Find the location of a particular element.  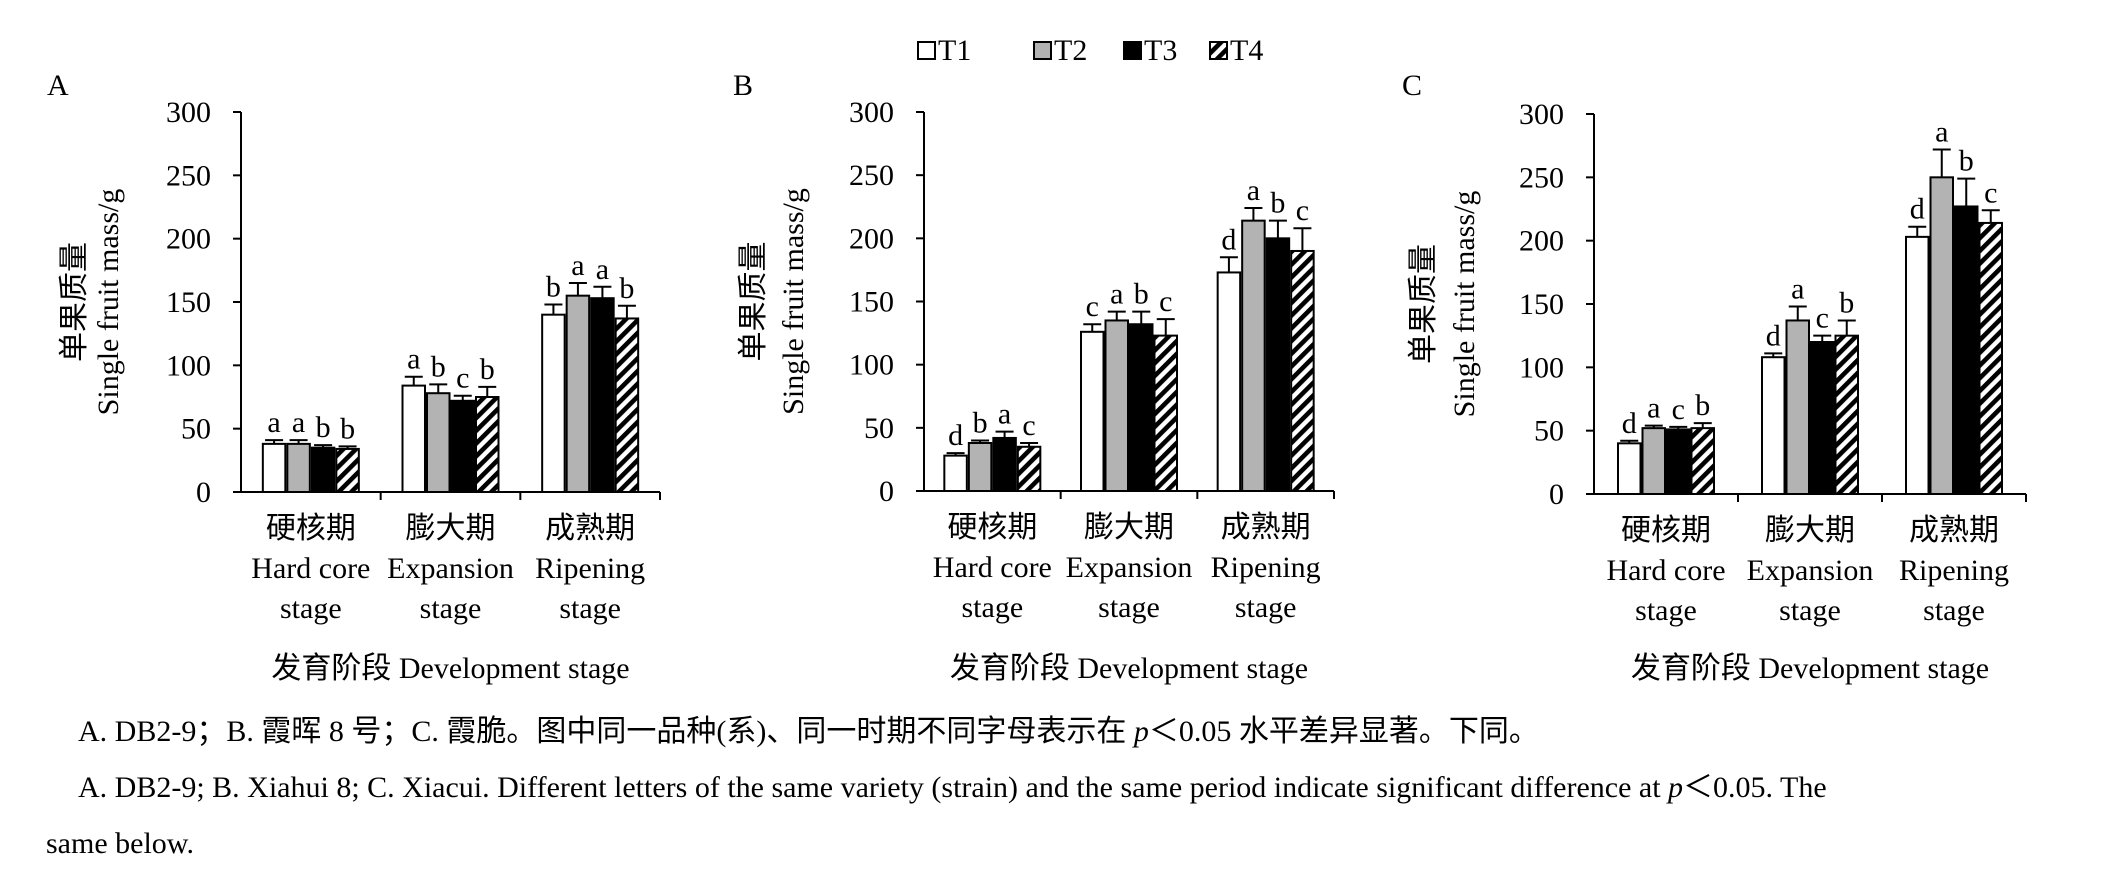

panel-c-category-en: Expansion is located at coordinates (1810, 570).